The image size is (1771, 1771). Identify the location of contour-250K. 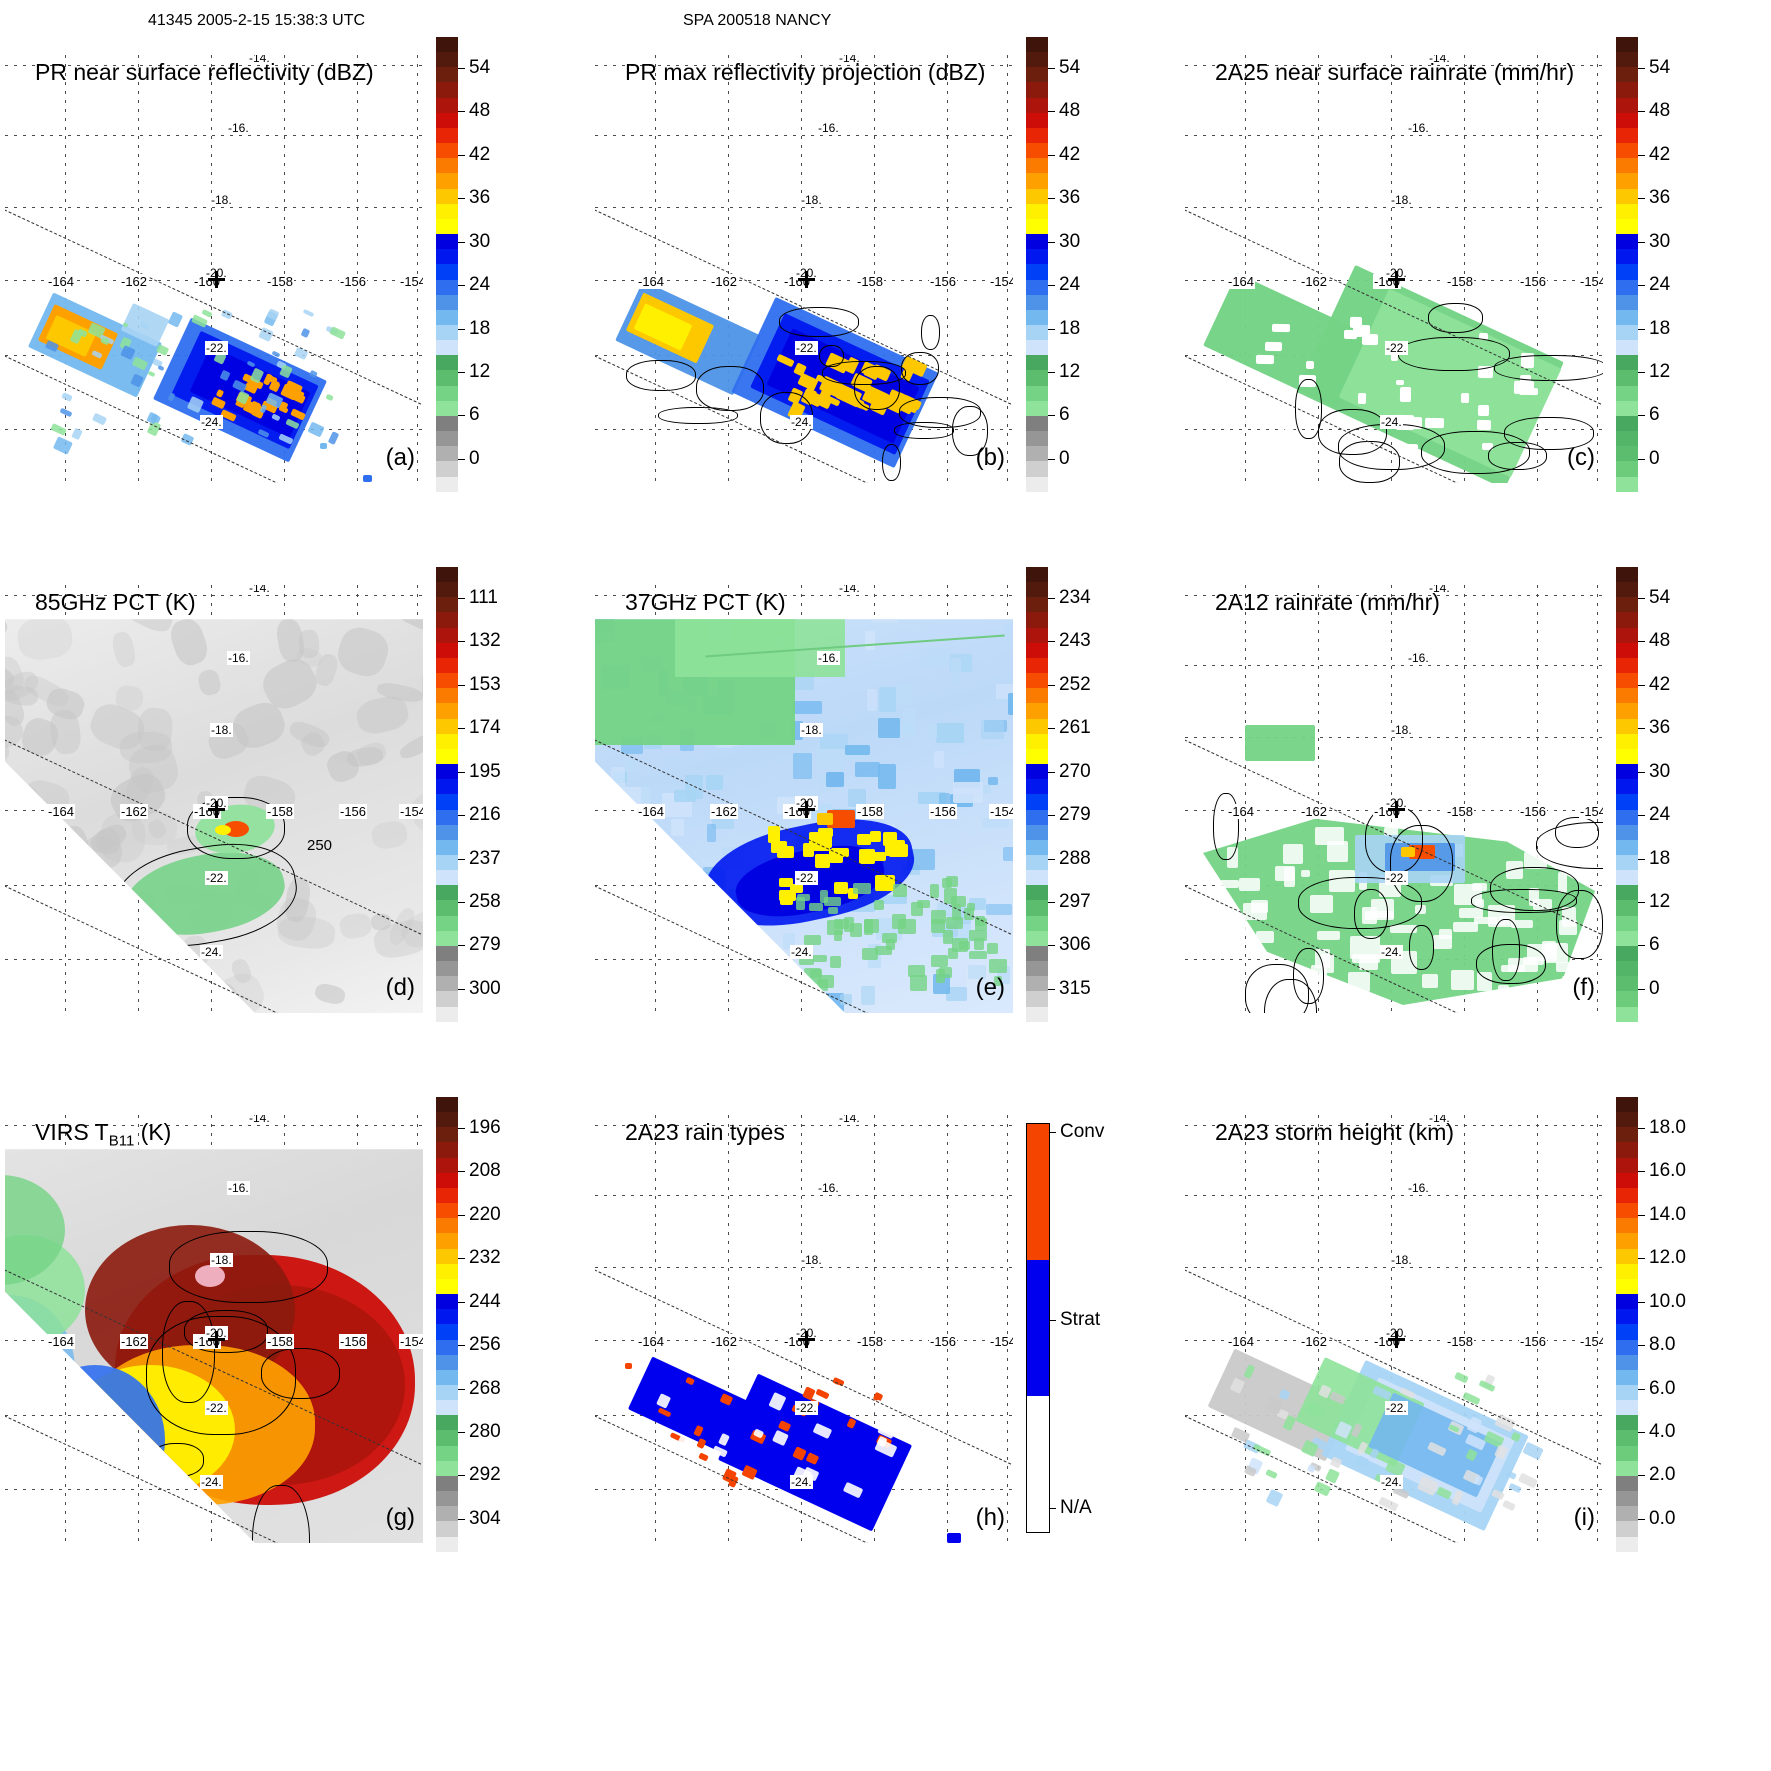
(236, 828).